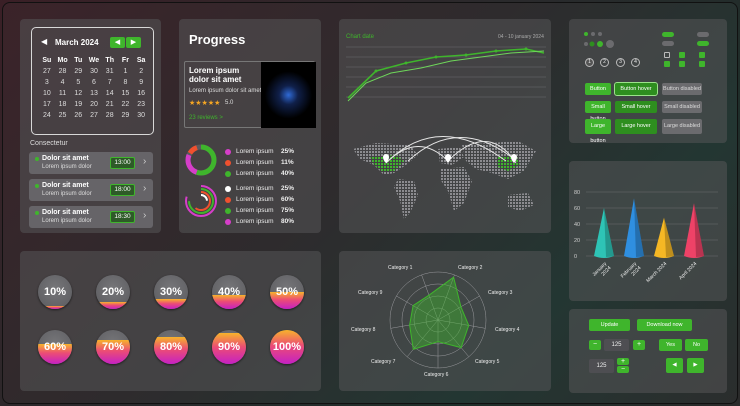 Image resolution: width=740 pixels, height=406 pixels. I want to click on calendar-day: 8, so click(125, 82).